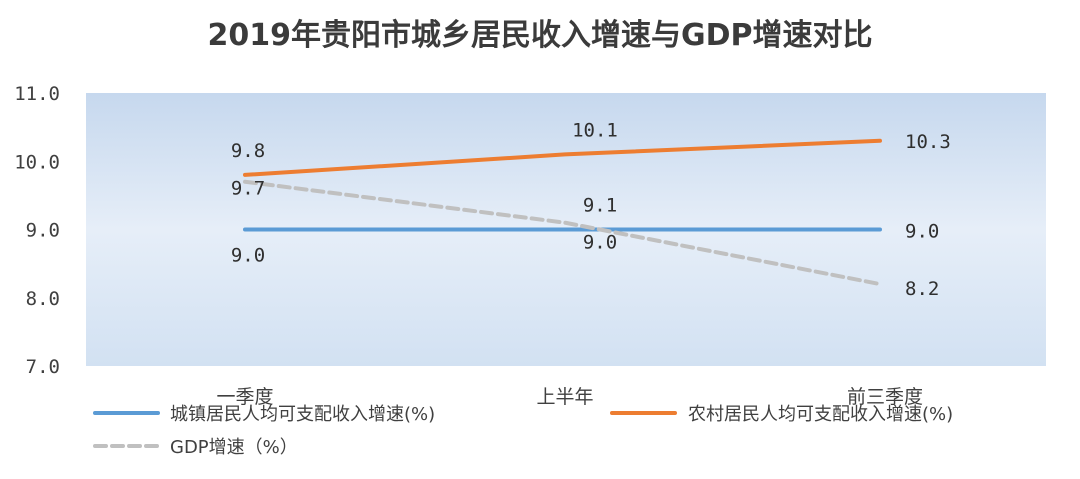  Describe the element at coordinates (43, 231) in the screenshot. I see `y-tick-label: 9.0` at that location.